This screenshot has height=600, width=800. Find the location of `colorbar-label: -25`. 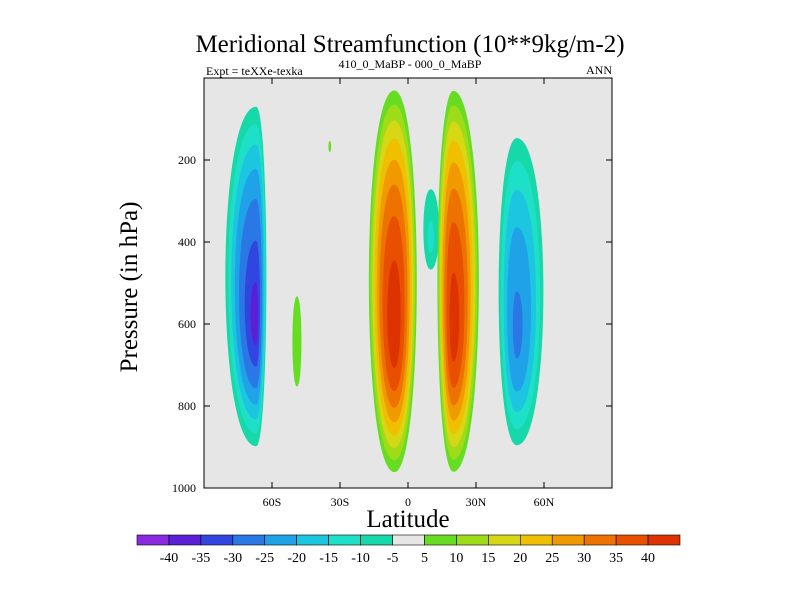

colorbar-label: -25 is located at coordinates (264, 558).